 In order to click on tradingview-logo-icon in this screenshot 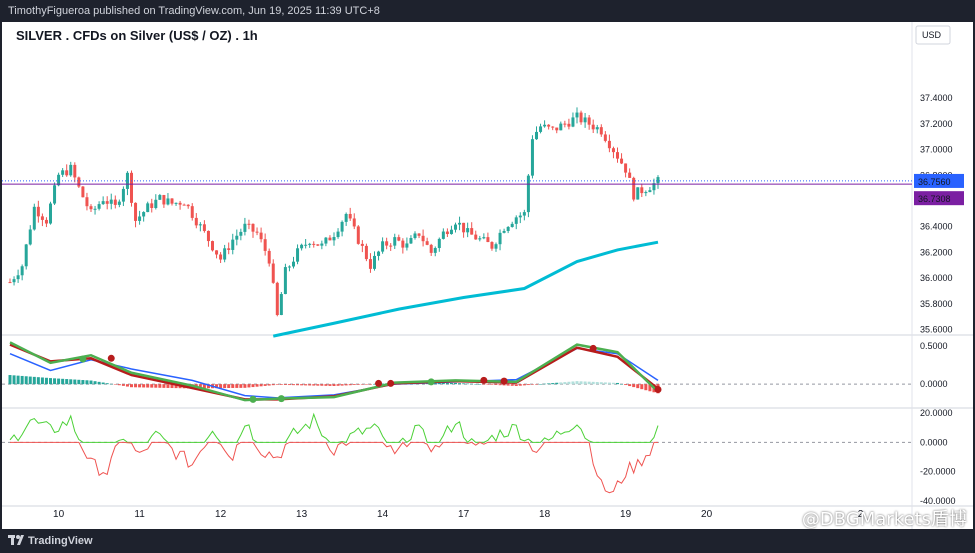, I will do `click(16, 540)`.